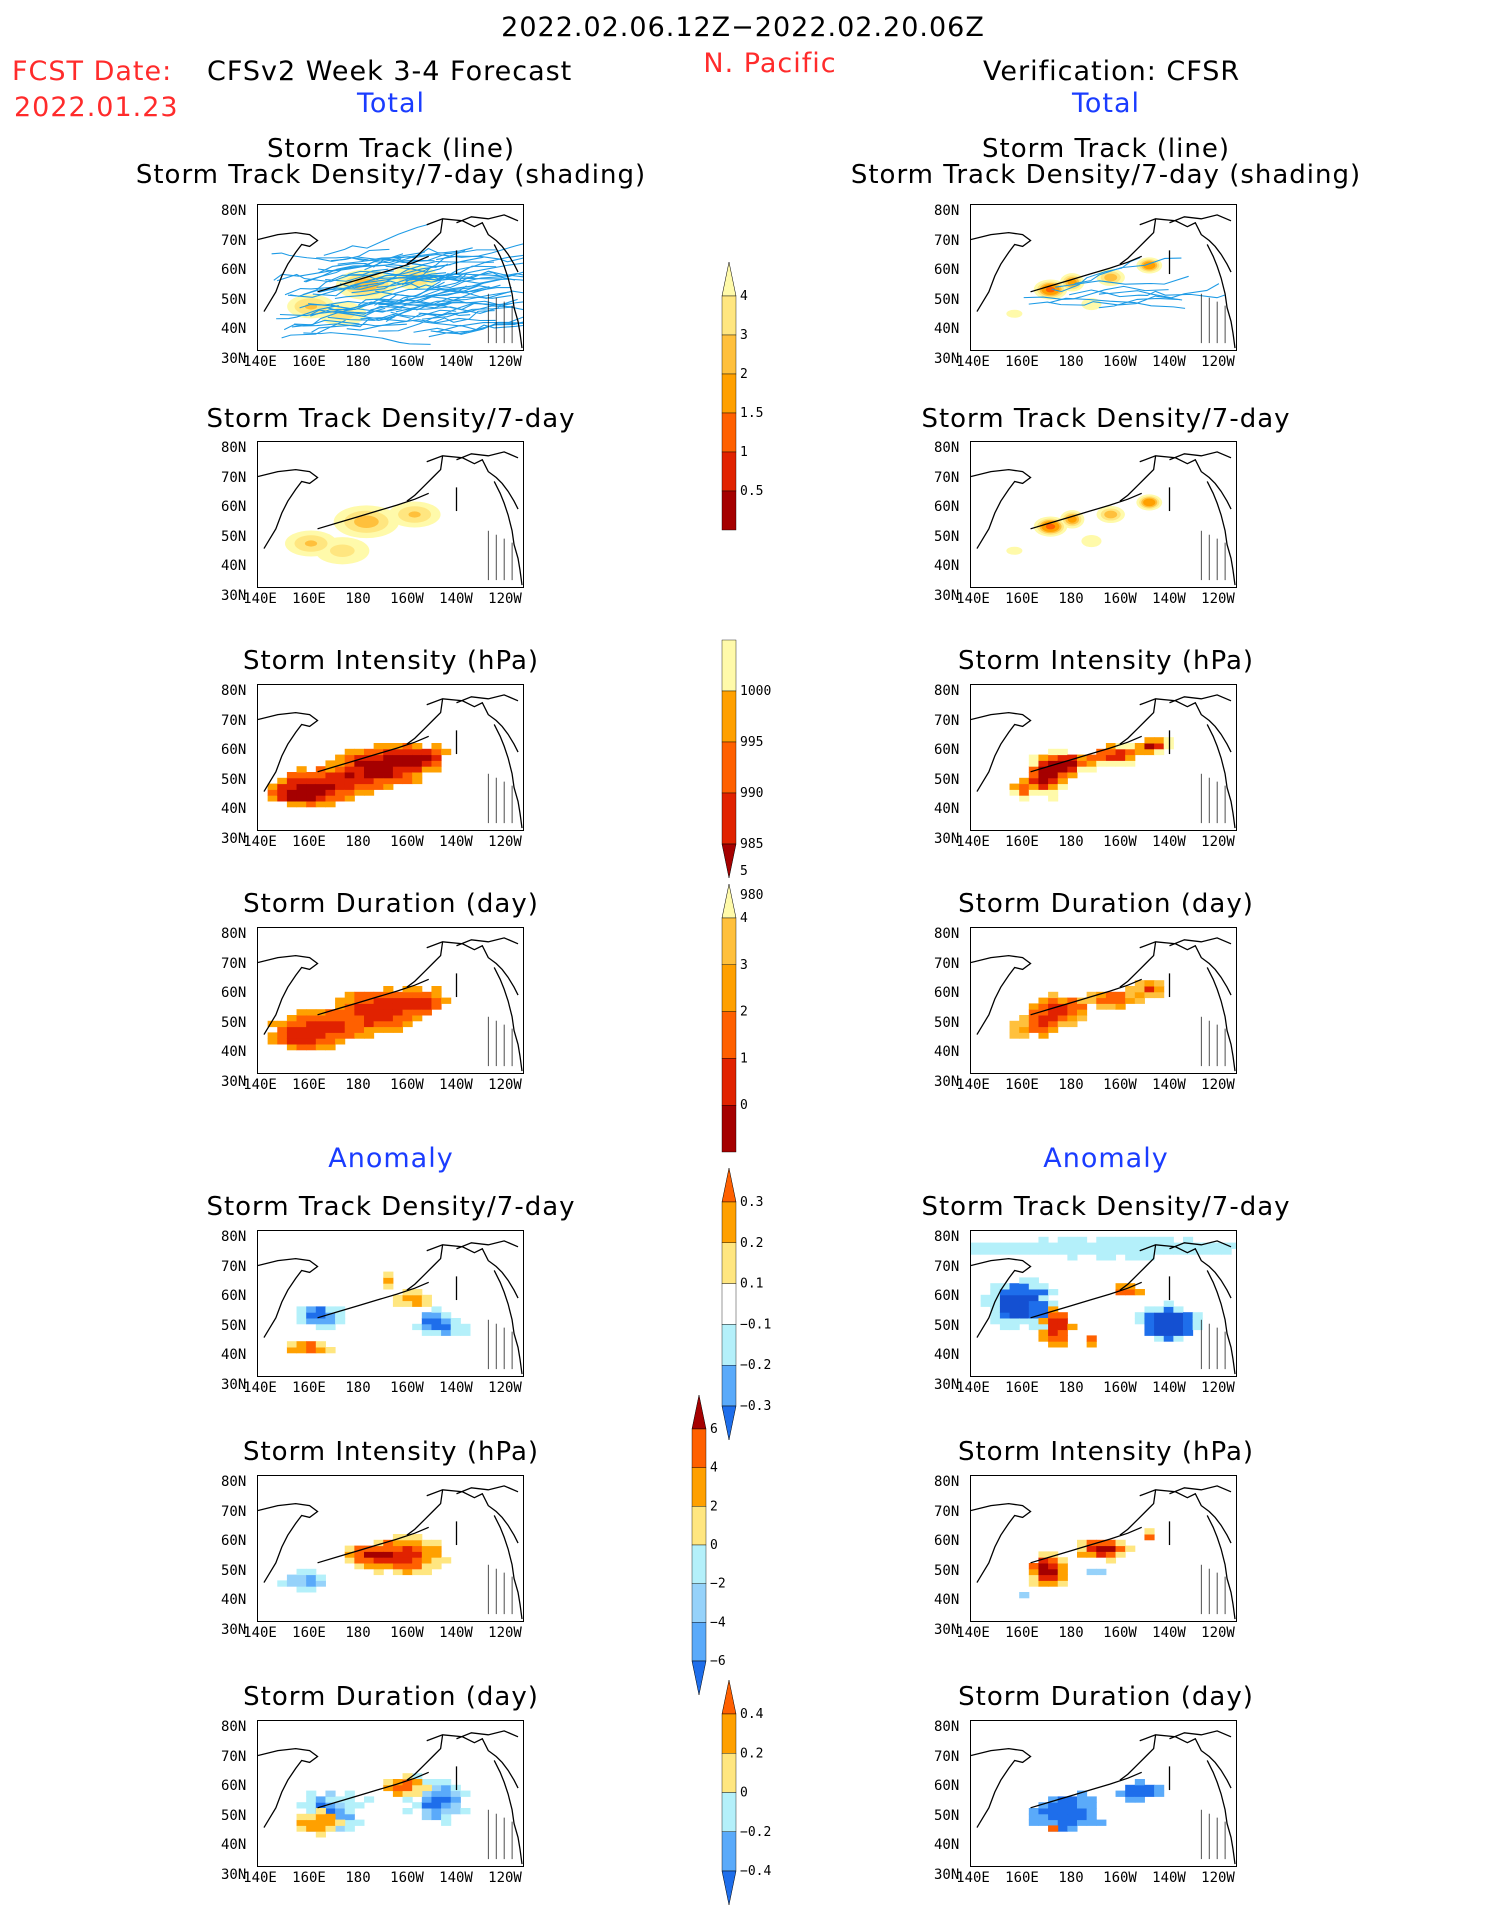 The image size is (1487, 1925). Describe the element at coordinates (391, 1158) in the screenshot. I see `left-section-anomaly: Anomaly` at that location.